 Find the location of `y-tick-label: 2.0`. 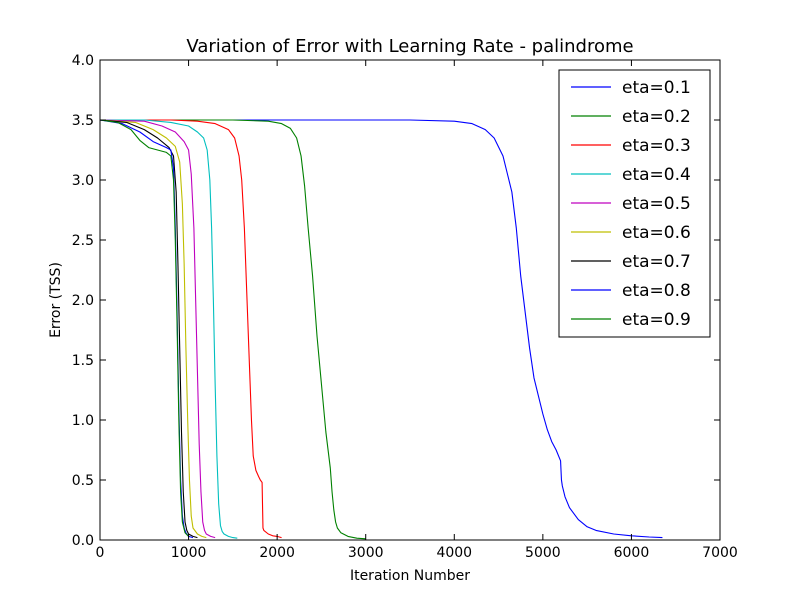

y-tick-label: 2.0 is located at coordinates (83, 301).